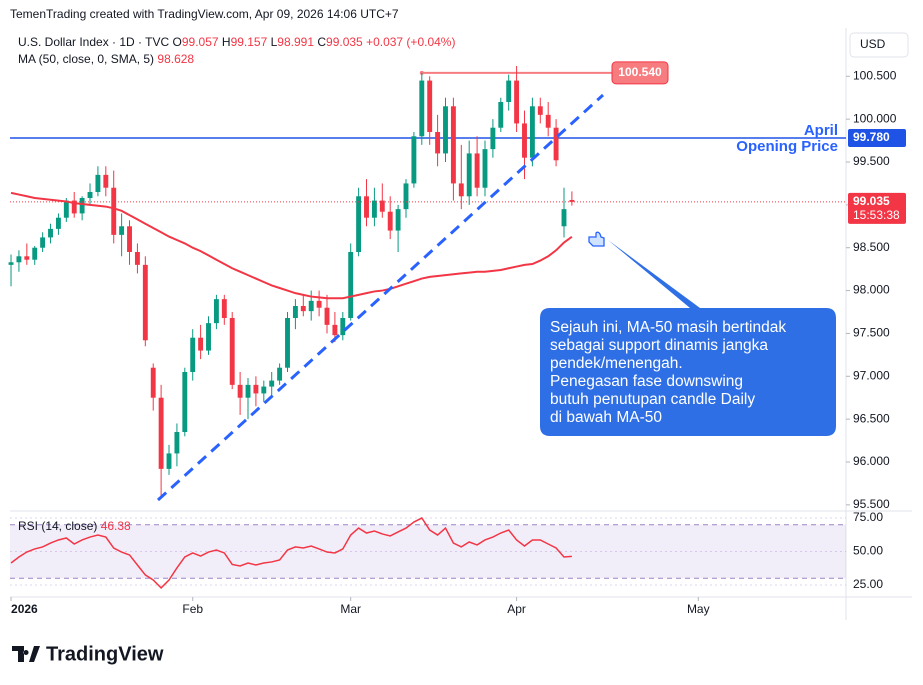  What do you see at coordinates (868, 551) in the screenshot?
I see `rsi-tick-label: 50.00` at bounding box center [868, 551].